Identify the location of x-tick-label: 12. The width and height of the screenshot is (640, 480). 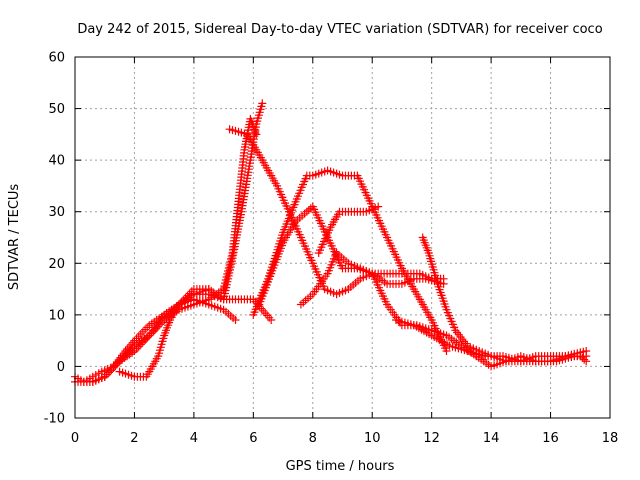
(431, 438).